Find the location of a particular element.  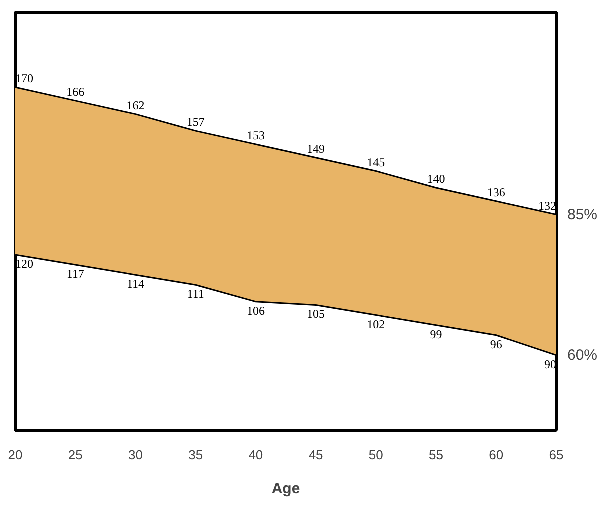

x-tick-label: 50 is located at coordinates (376, 455).